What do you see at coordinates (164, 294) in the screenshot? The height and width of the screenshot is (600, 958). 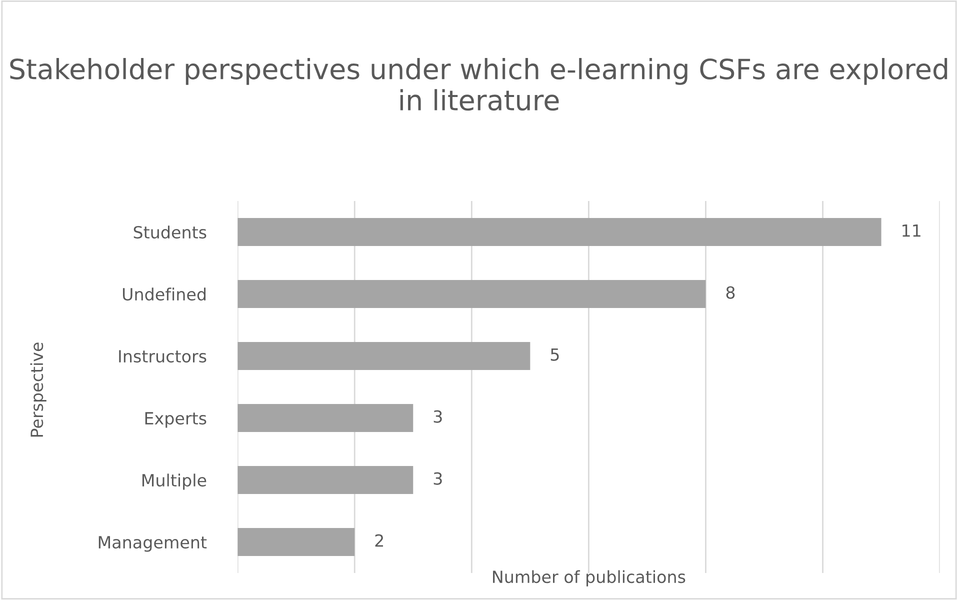 I see `y-tick-label: Undefined` at bounding box center [164, 294].